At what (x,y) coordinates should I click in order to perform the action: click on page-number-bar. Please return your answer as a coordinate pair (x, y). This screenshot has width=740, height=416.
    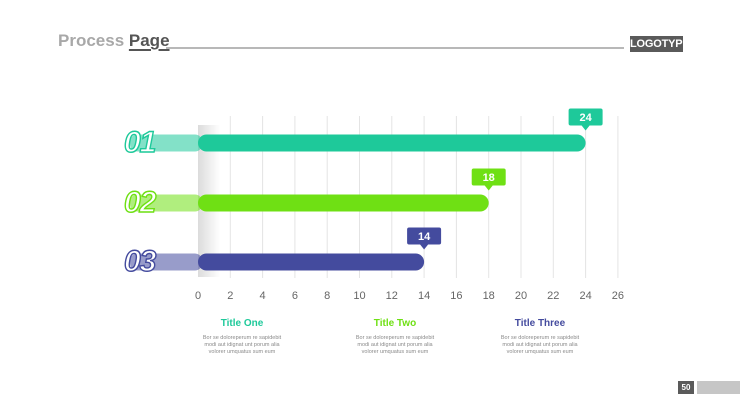
    Looking at the image, I should click on (718, 387).